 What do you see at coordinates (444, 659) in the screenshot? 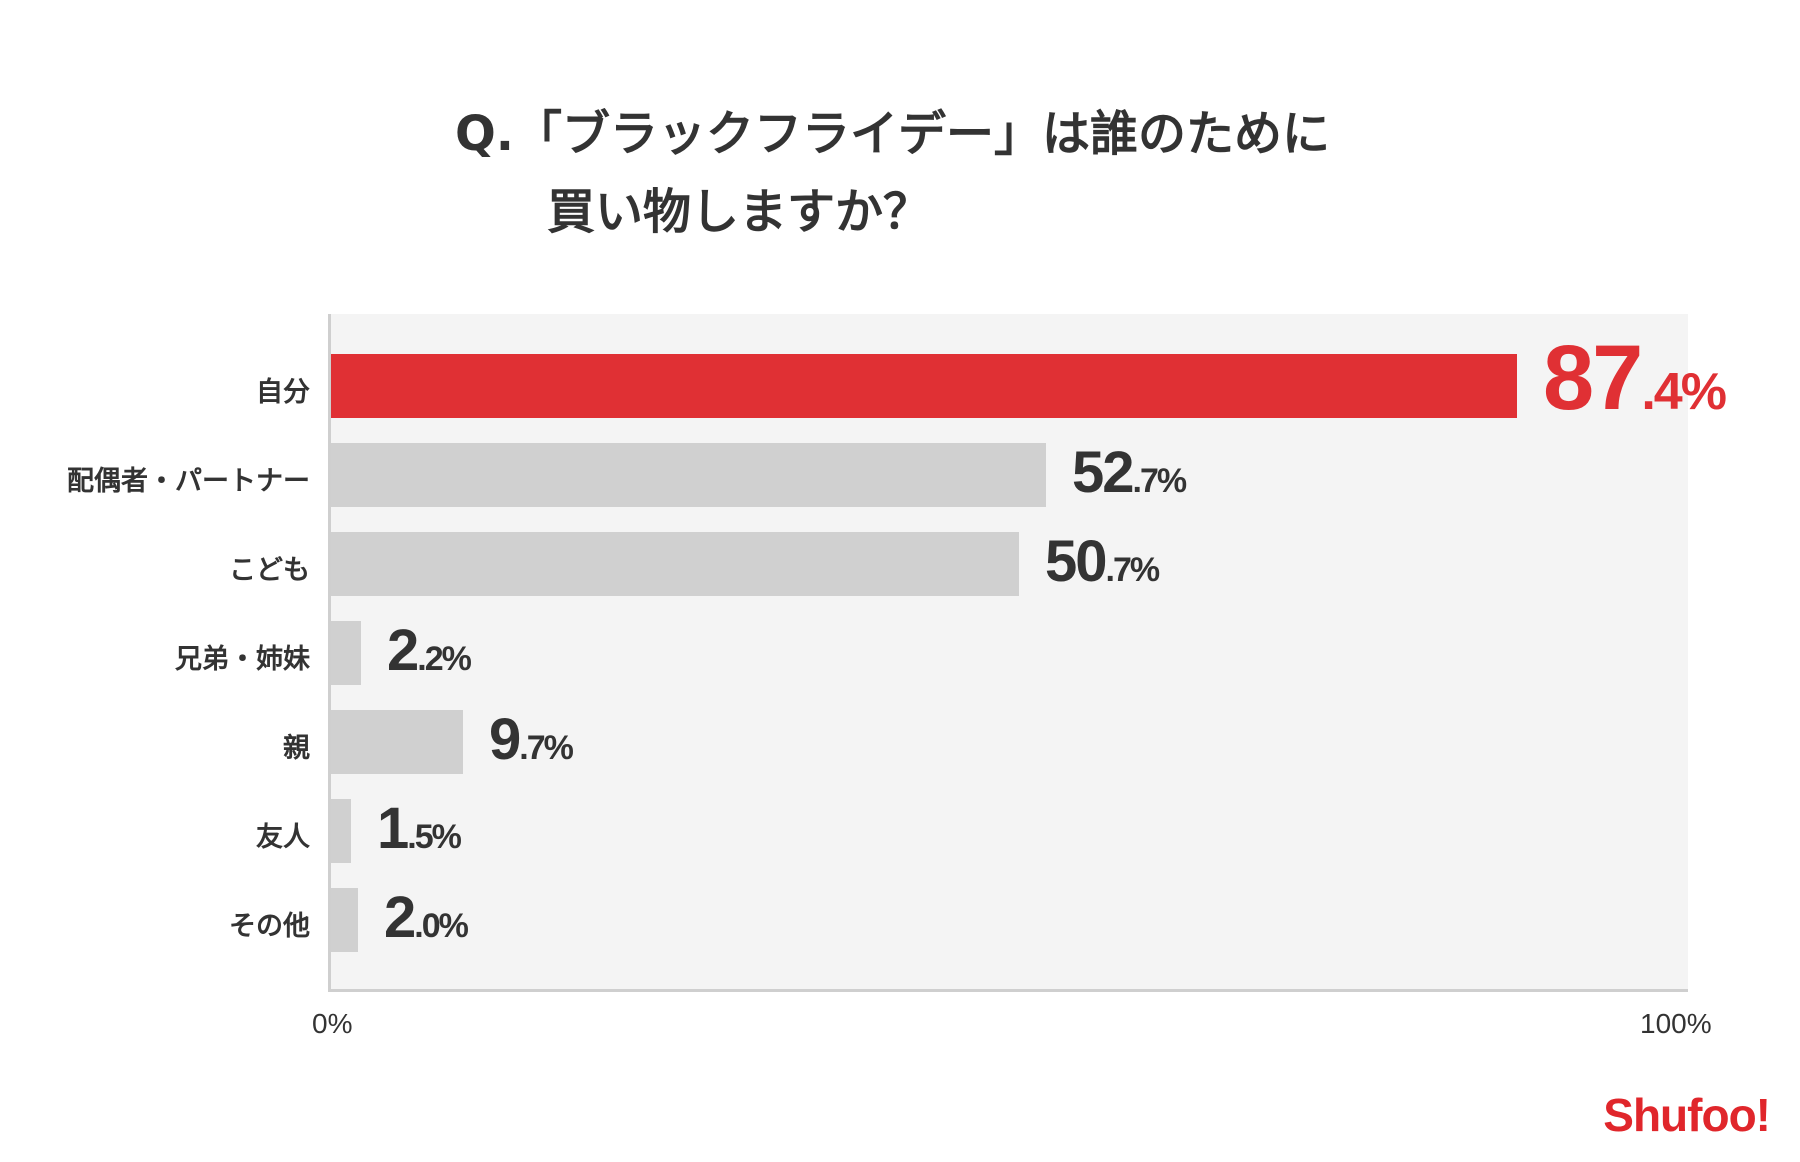
I see `value-decimal-3: .2%` at bounding box center [444, 659].